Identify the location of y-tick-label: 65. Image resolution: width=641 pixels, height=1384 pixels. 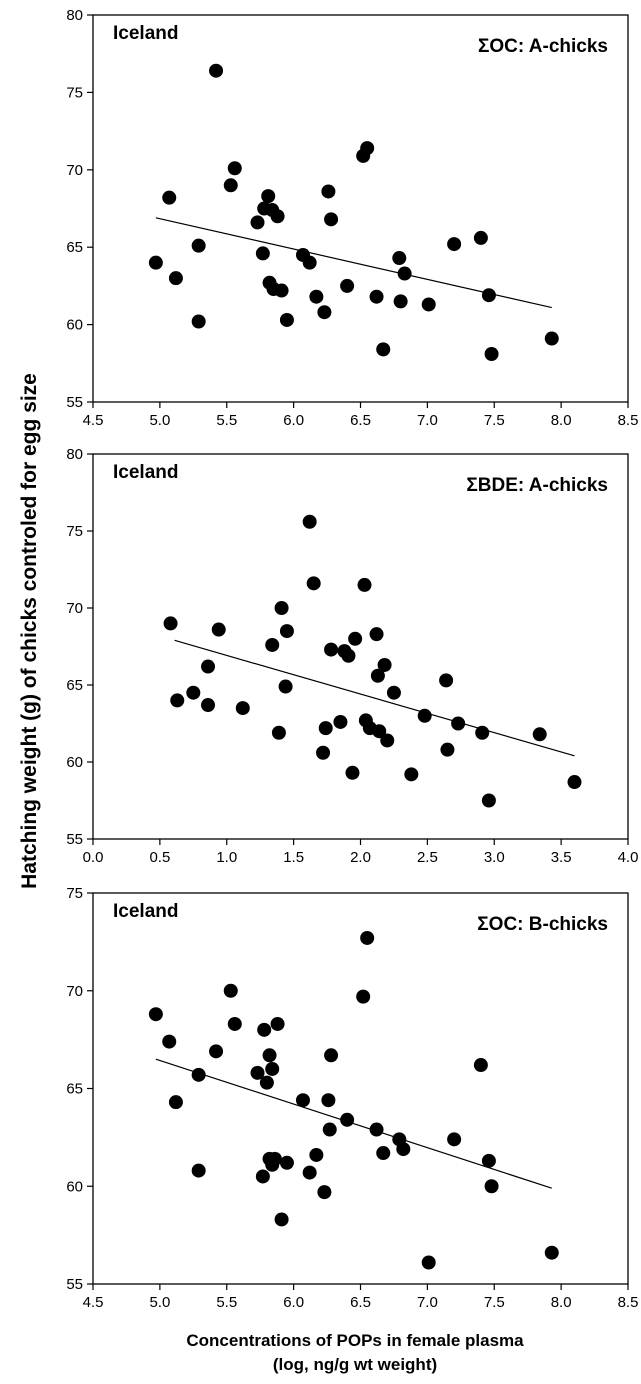
(74, 1089).